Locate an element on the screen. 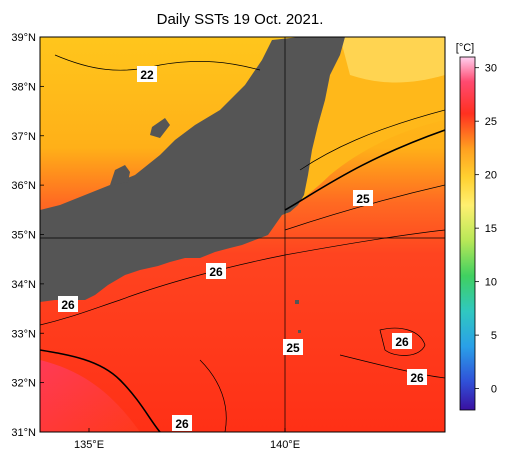 This screenshot has width=508, height=456. longitude-axis: 135°E 140°E is located at coordinates (187, 439).